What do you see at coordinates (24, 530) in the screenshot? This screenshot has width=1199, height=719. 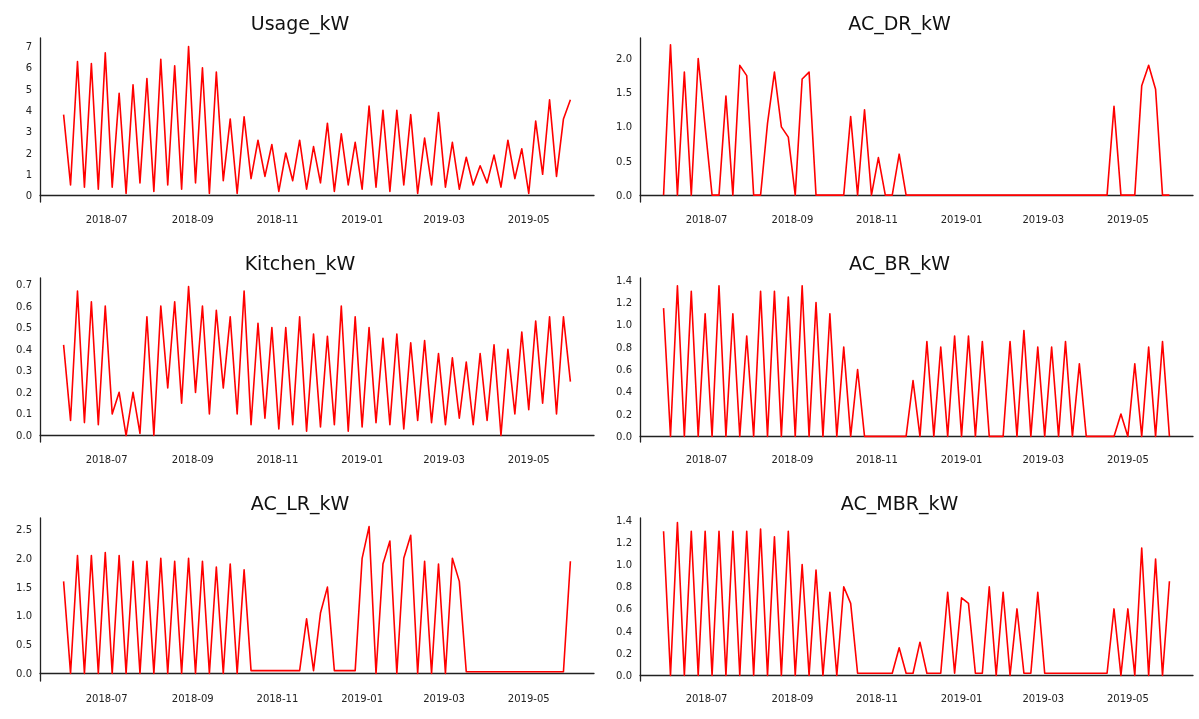 I see `y-tick-label: 2.5` at bounding box center [24, 530].